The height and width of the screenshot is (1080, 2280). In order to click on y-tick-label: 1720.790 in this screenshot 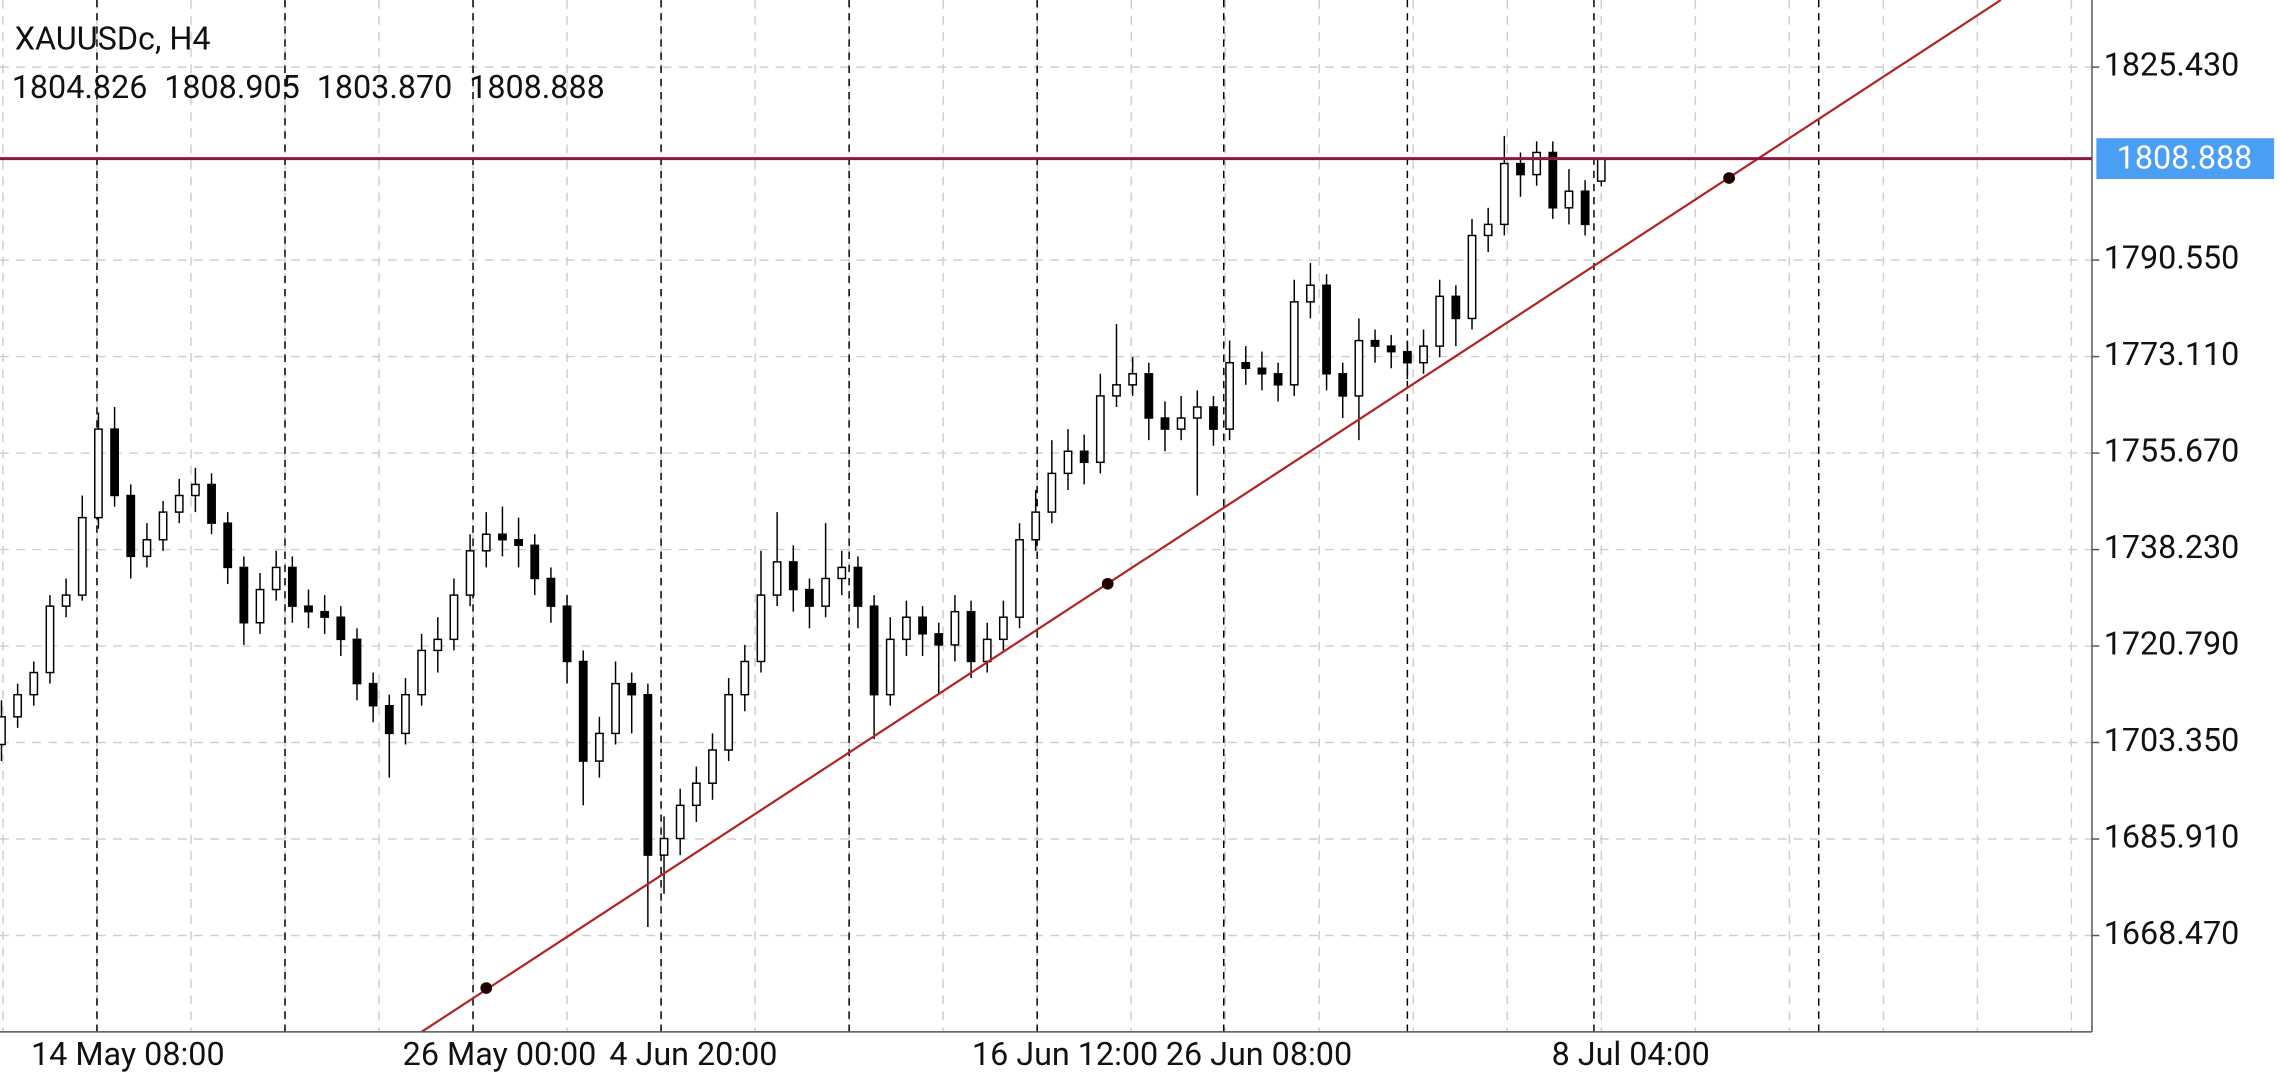, I will do `click(2172, 644)`.